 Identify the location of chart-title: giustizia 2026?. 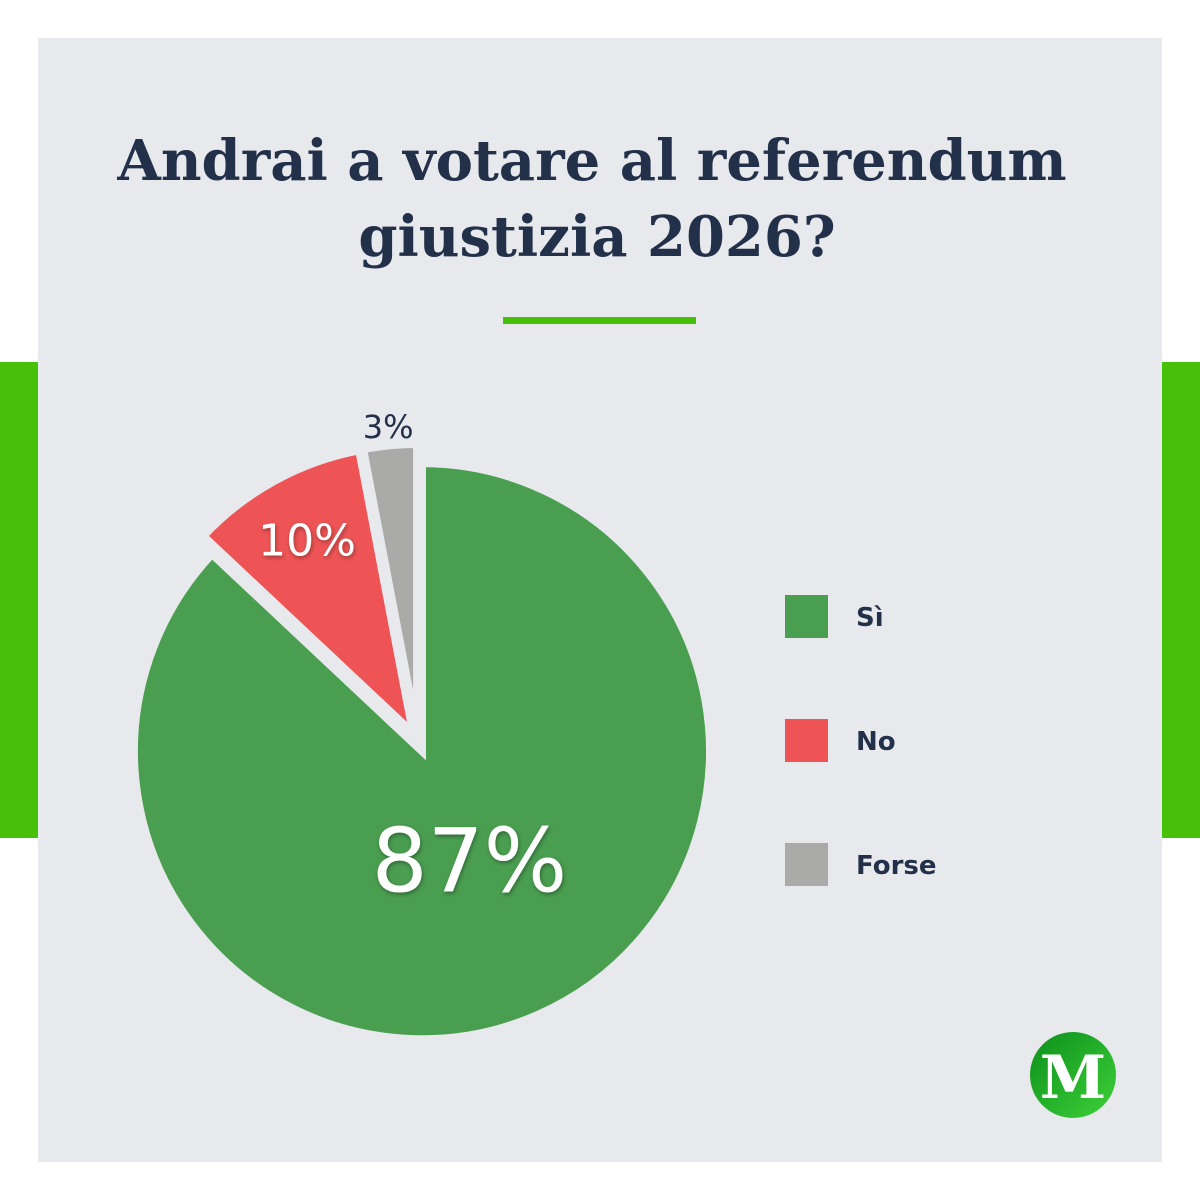
(596, 237).